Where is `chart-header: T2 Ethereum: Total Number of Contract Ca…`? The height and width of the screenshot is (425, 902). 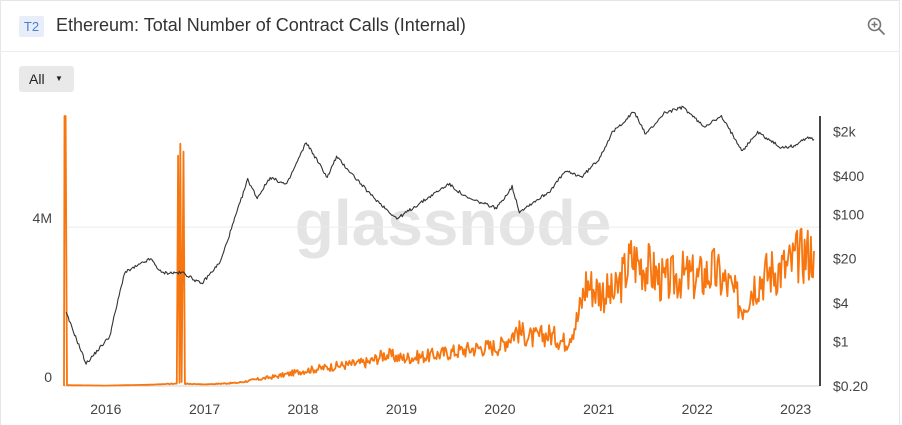 chart-header: T2 Ethereum: Total Number of Contract Ca… is located at coordinates (450, 26).